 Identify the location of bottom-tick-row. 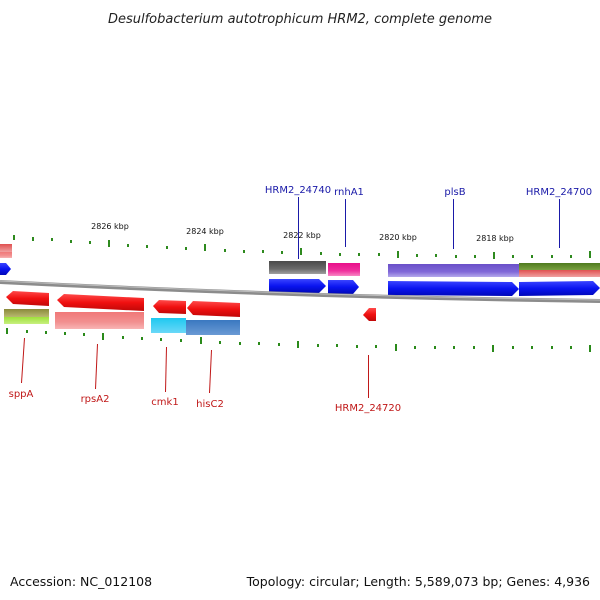
(298, 340).